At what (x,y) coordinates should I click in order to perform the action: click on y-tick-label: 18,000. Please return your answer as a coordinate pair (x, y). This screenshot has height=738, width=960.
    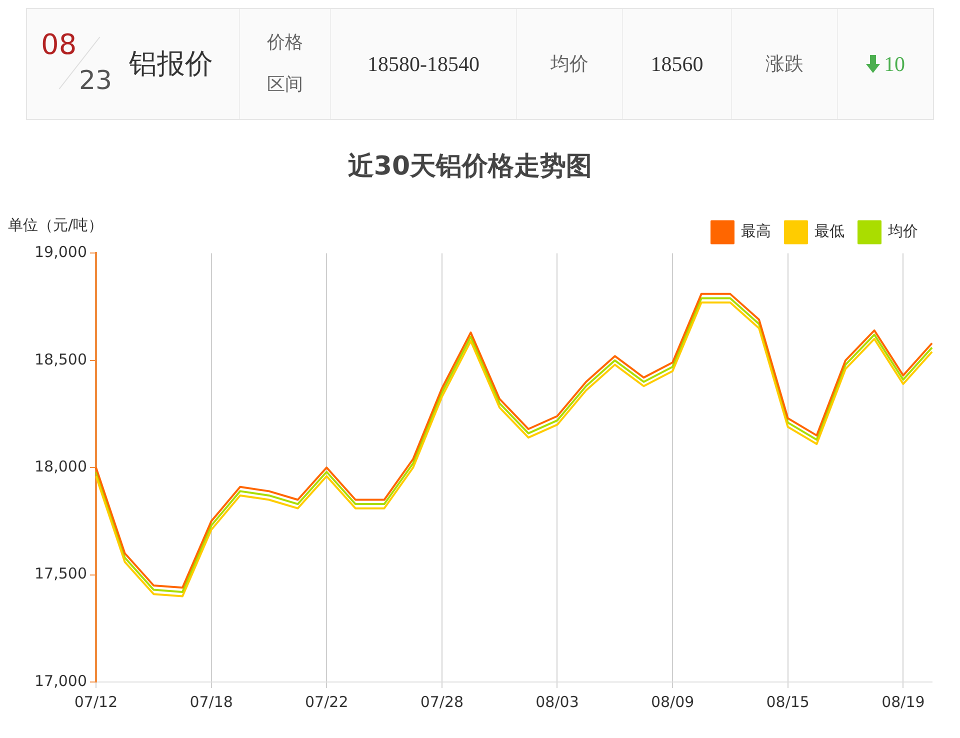
    Looking at the image, I should click on (60, 466).